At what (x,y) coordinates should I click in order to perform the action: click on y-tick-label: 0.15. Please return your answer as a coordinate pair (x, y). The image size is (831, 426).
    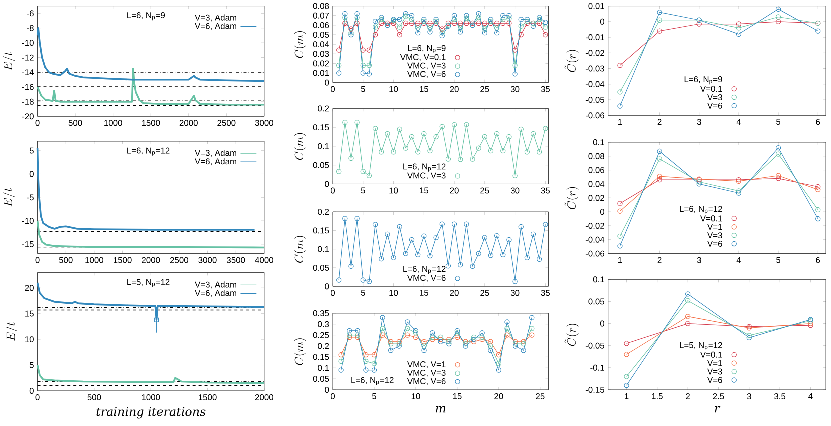
    Looking at the image, I should click on (321, 127).